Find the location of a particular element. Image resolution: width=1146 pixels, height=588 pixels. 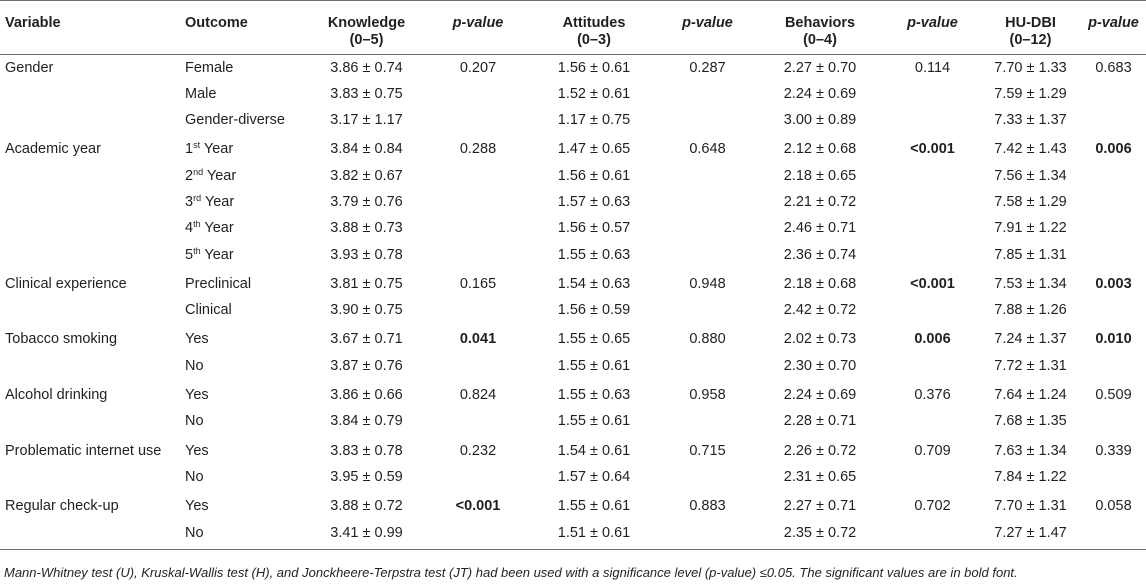

cell-attitudes: 1.57 ± 0.64 is located at coordinates (594, 476).